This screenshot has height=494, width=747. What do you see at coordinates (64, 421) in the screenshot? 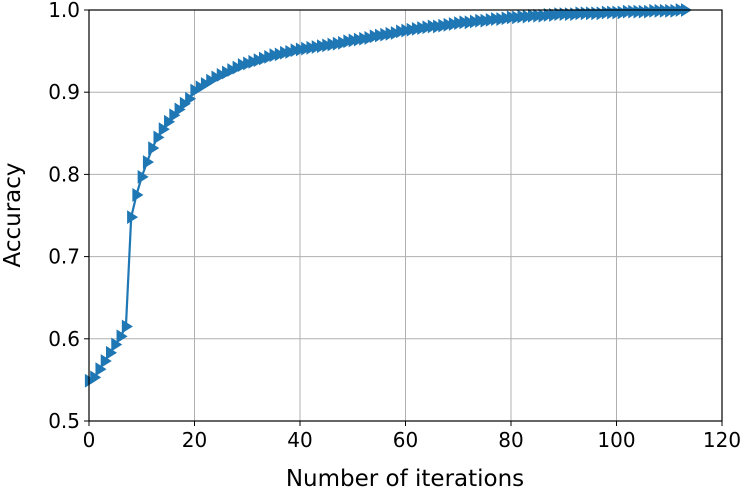
I see `y-tick-label: 0.5` at bounding box center [64, 421].